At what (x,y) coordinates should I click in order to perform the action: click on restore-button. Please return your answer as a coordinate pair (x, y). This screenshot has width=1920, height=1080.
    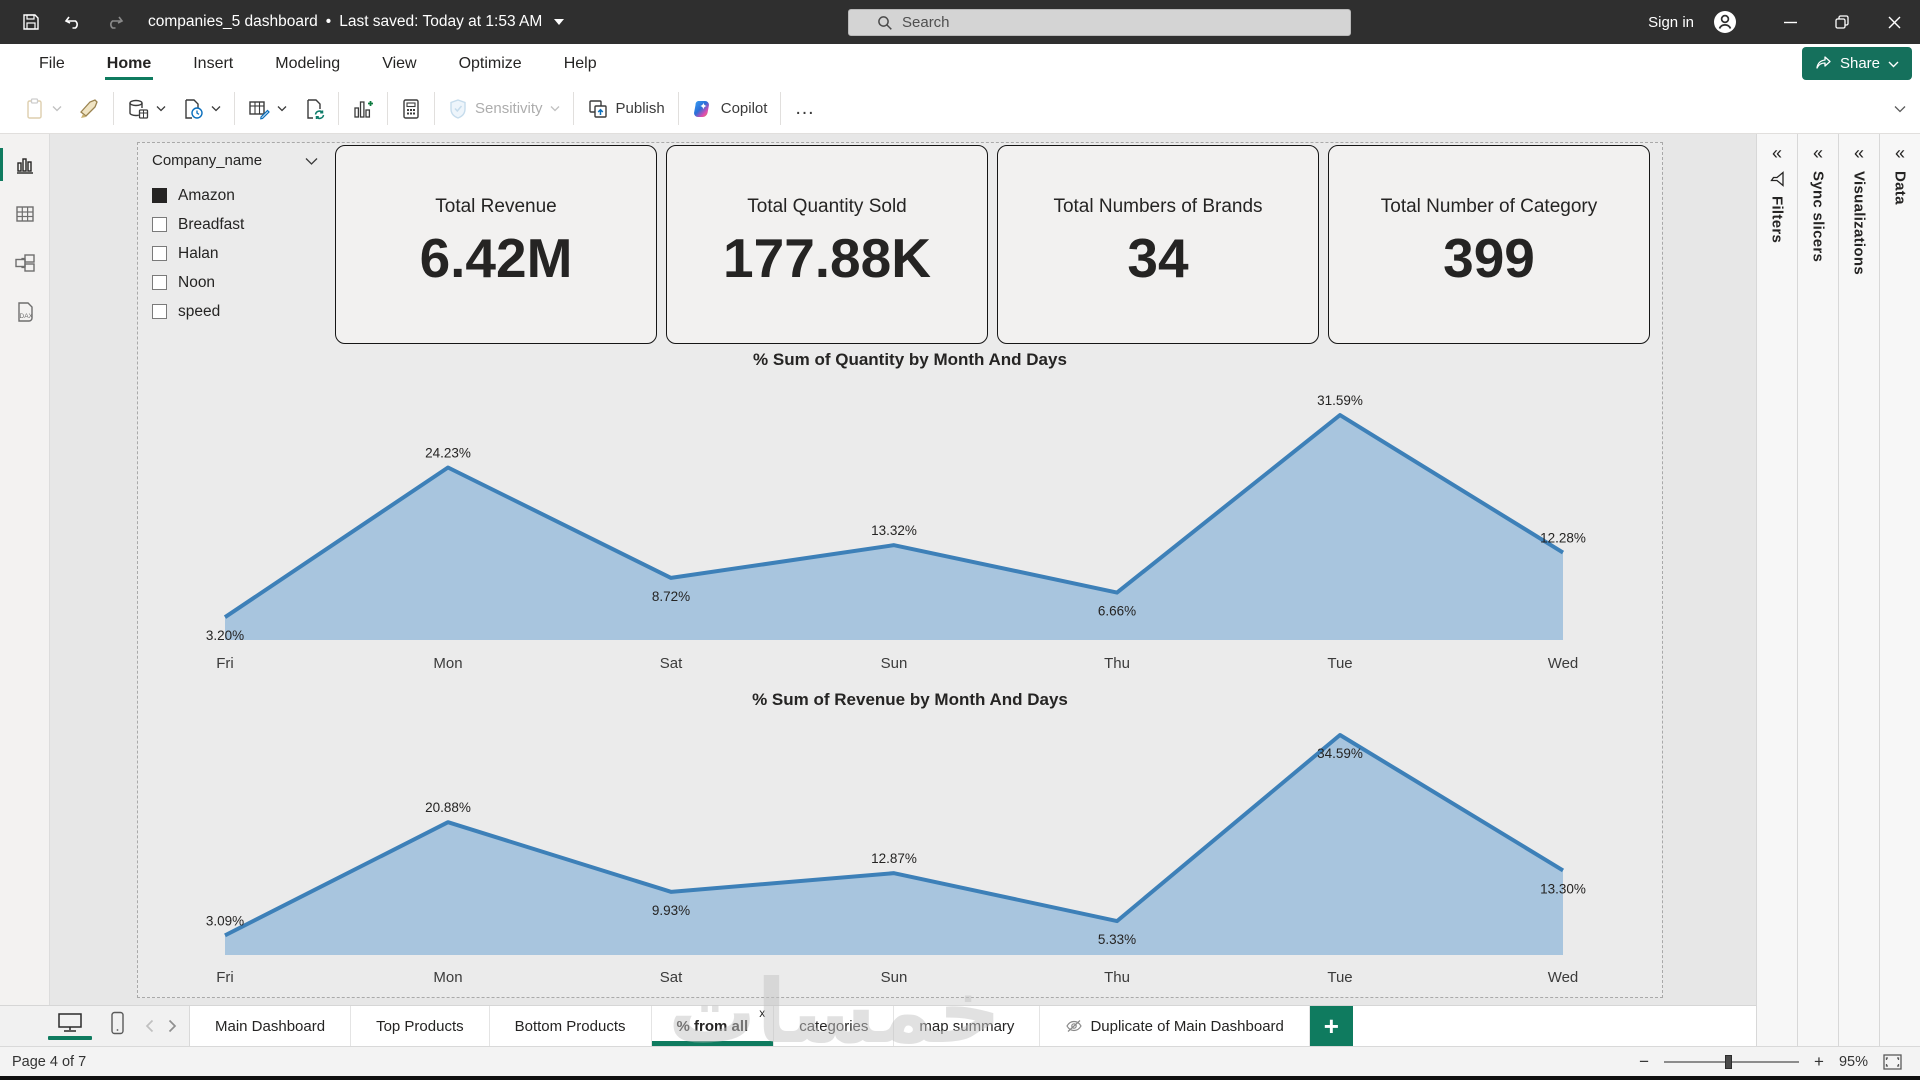
    Looking at the image, I should click on (1842, 22).